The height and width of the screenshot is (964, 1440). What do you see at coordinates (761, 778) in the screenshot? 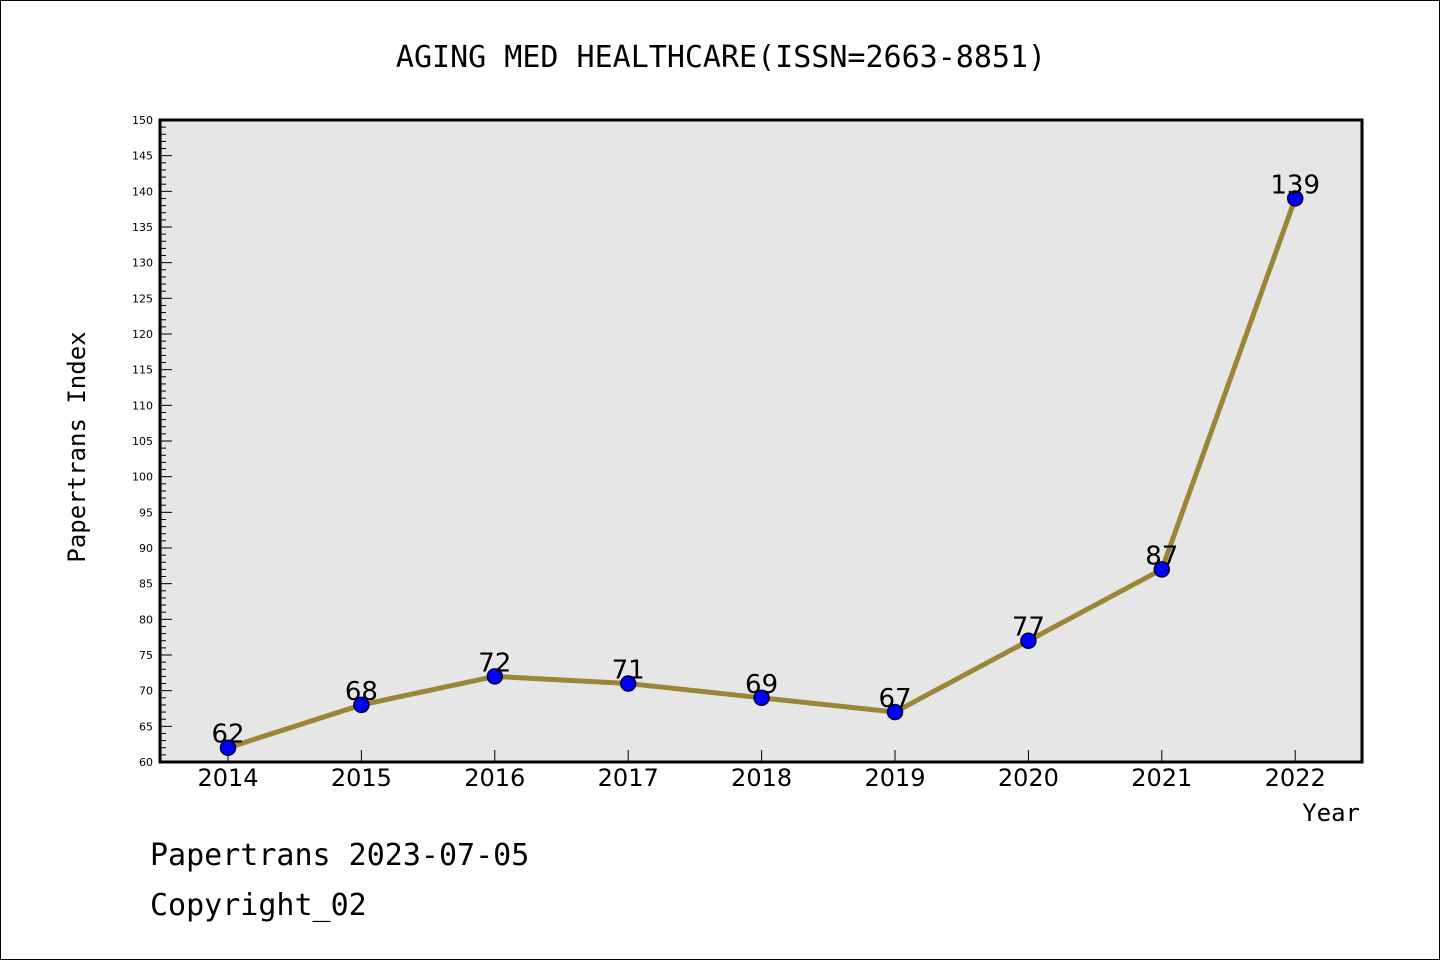
I see `x-tick-label: 2018` at bounding box center [761, 778].